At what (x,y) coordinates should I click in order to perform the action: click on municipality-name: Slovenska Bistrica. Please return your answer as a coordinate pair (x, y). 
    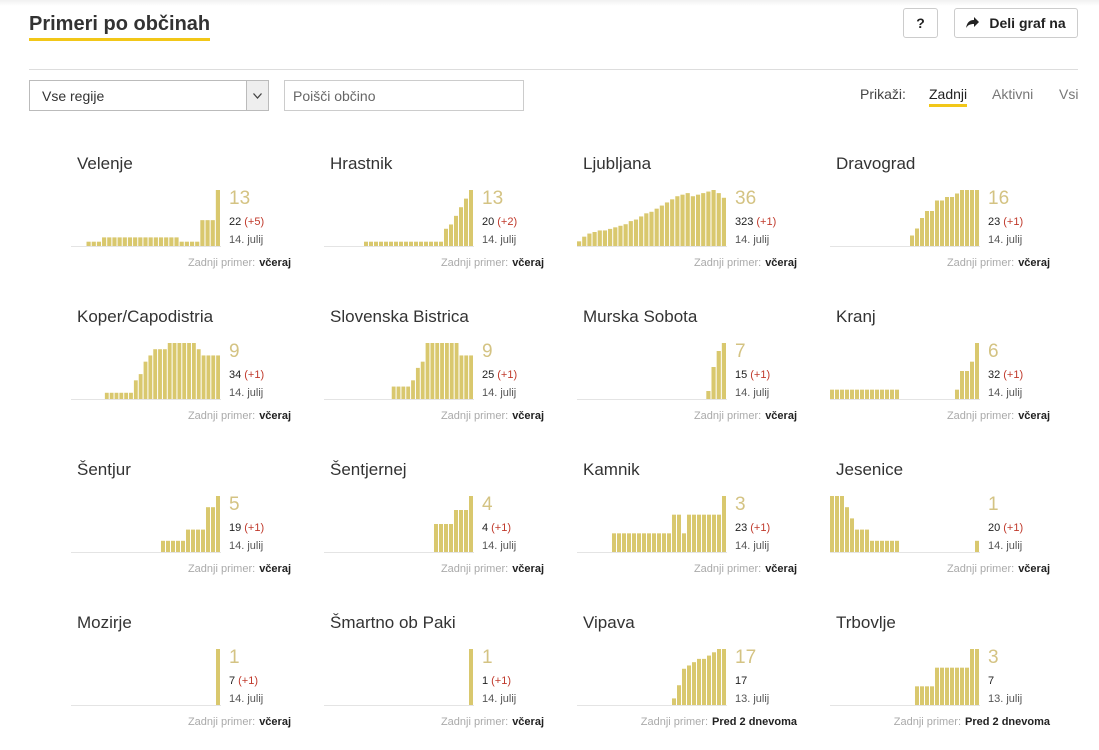
    Looking at the image, I should click on (399, 316).